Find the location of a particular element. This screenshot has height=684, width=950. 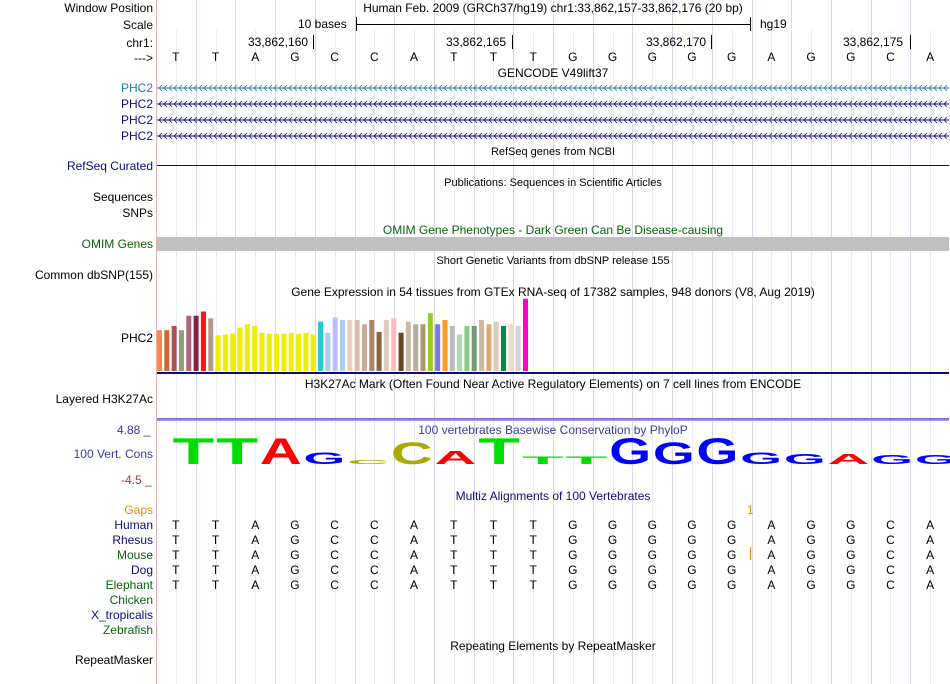

strand-label: ---> is located at coordinates (143, 58).